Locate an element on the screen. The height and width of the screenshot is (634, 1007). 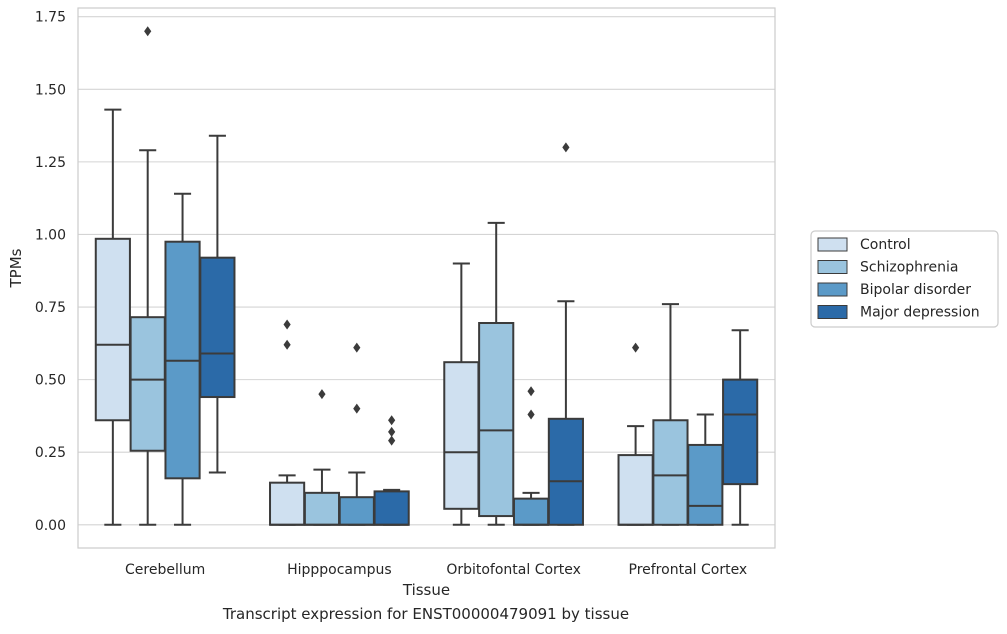
x-axis-label: Tissue is located at coordinates (426, 590).